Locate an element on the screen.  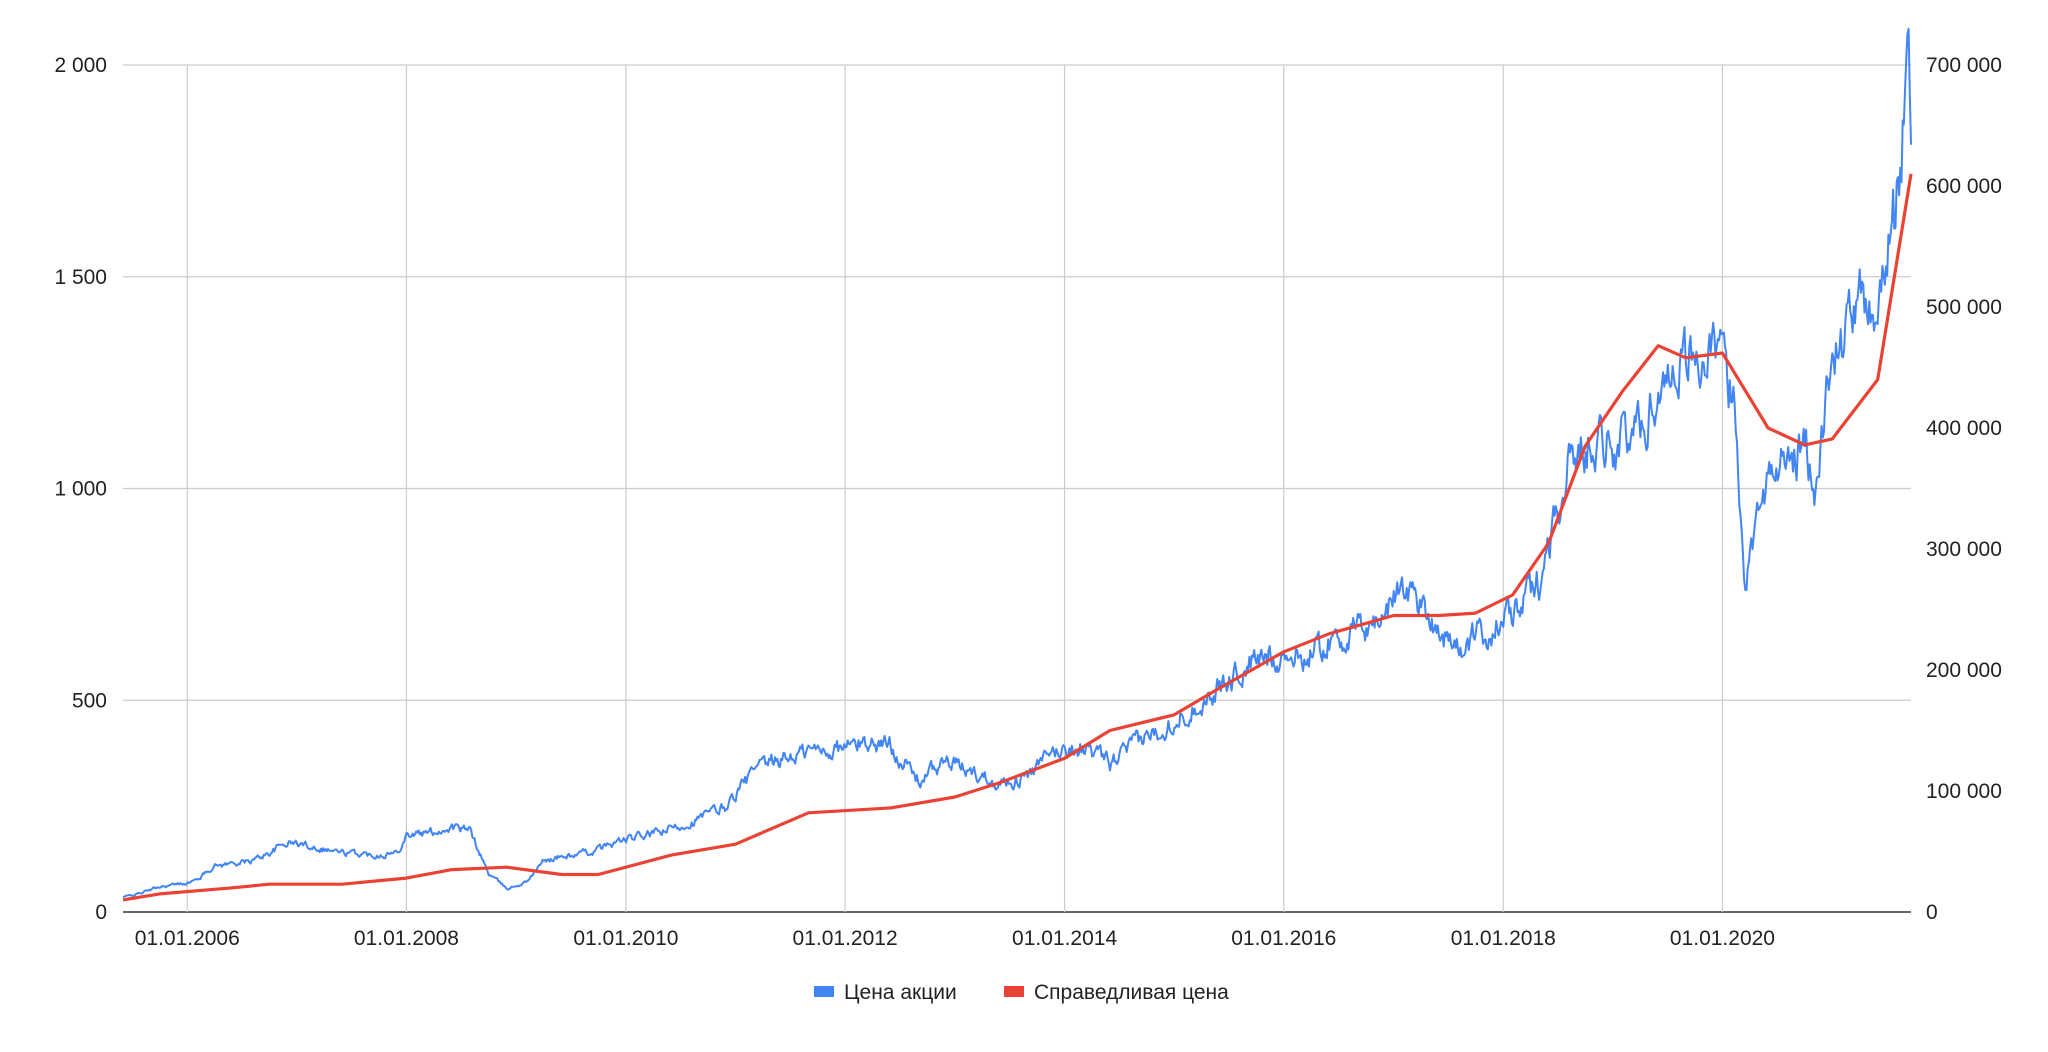
y-right-tick-label: 300 000 is located at coordinates (1964, 549).